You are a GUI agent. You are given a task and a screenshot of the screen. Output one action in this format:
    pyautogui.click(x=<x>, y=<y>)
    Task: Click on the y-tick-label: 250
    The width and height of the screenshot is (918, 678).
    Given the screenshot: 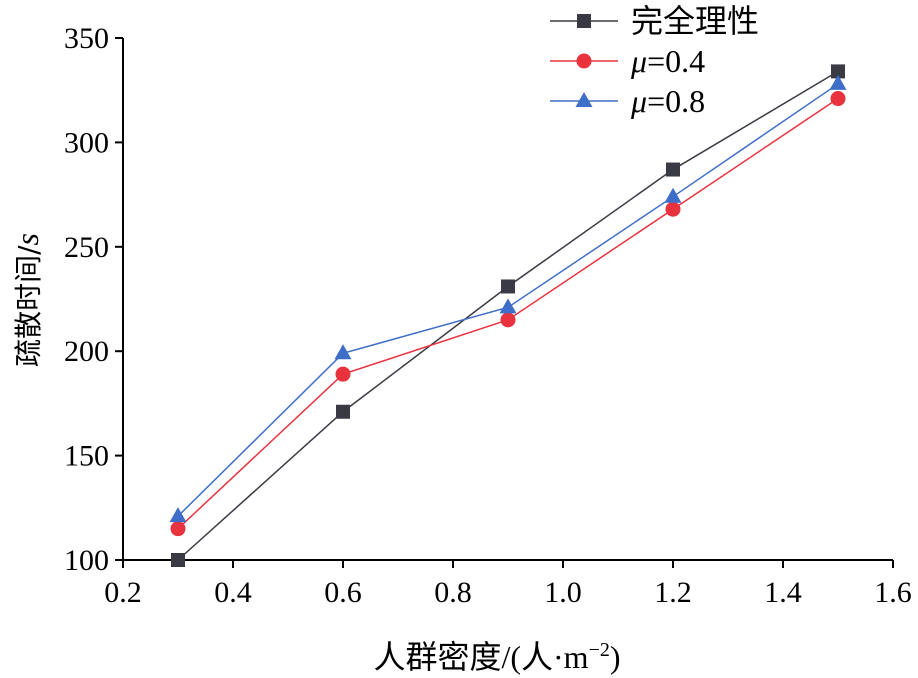 What is the action you would take?
    pyautogui.click(x=86, y=247)
    